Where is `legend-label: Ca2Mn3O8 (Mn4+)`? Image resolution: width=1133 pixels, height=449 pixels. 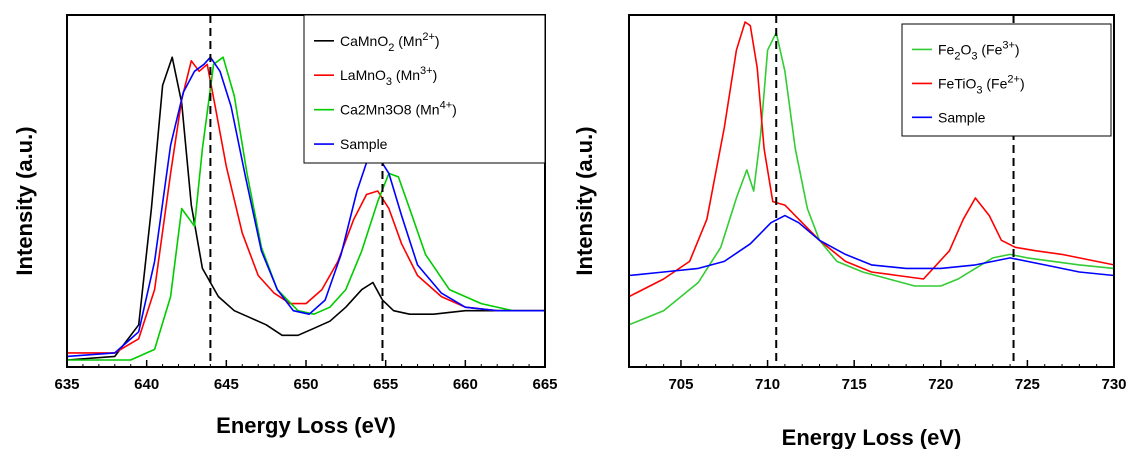
legend-label: Ca2Mn3O8 (Mn4+) is located at coordinates (398, 109).